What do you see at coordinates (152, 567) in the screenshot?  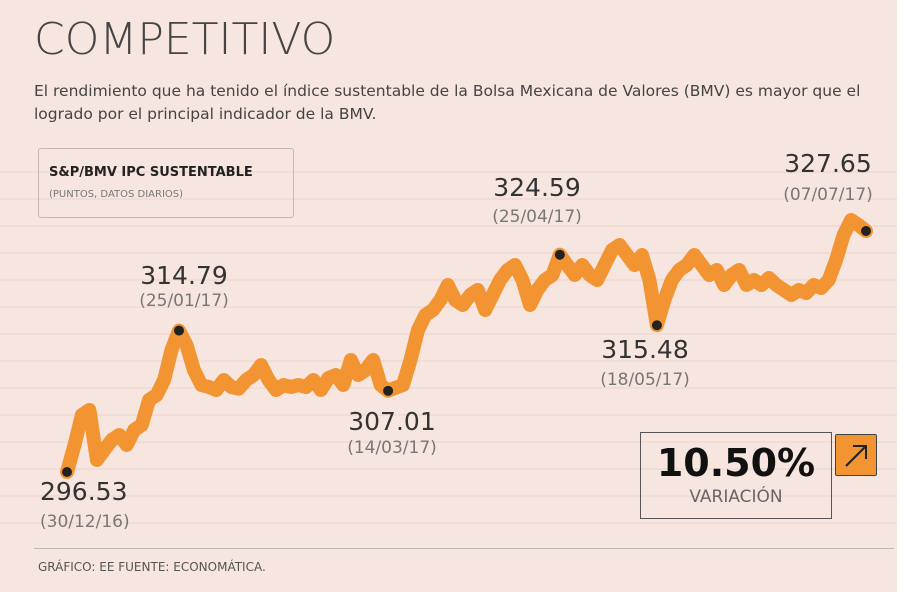 I see `footer: GRÁFICO: EE FUENTE: ECONOMÁTICA.` at bounding box center [152, 567].